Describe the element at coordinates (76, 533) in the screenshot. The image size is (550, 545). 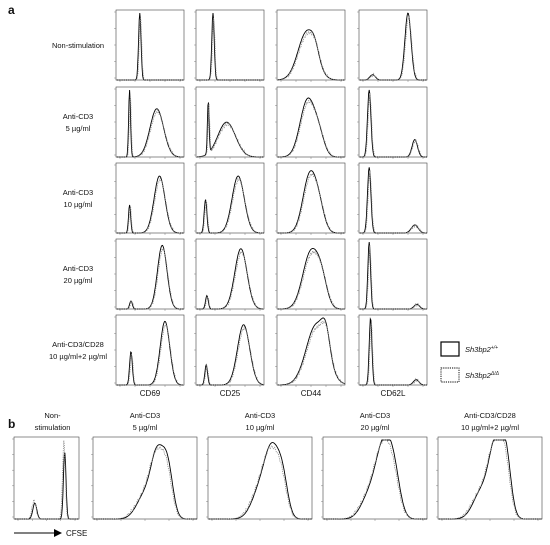
I see `cfse-axis-label: CFSE` at that location.